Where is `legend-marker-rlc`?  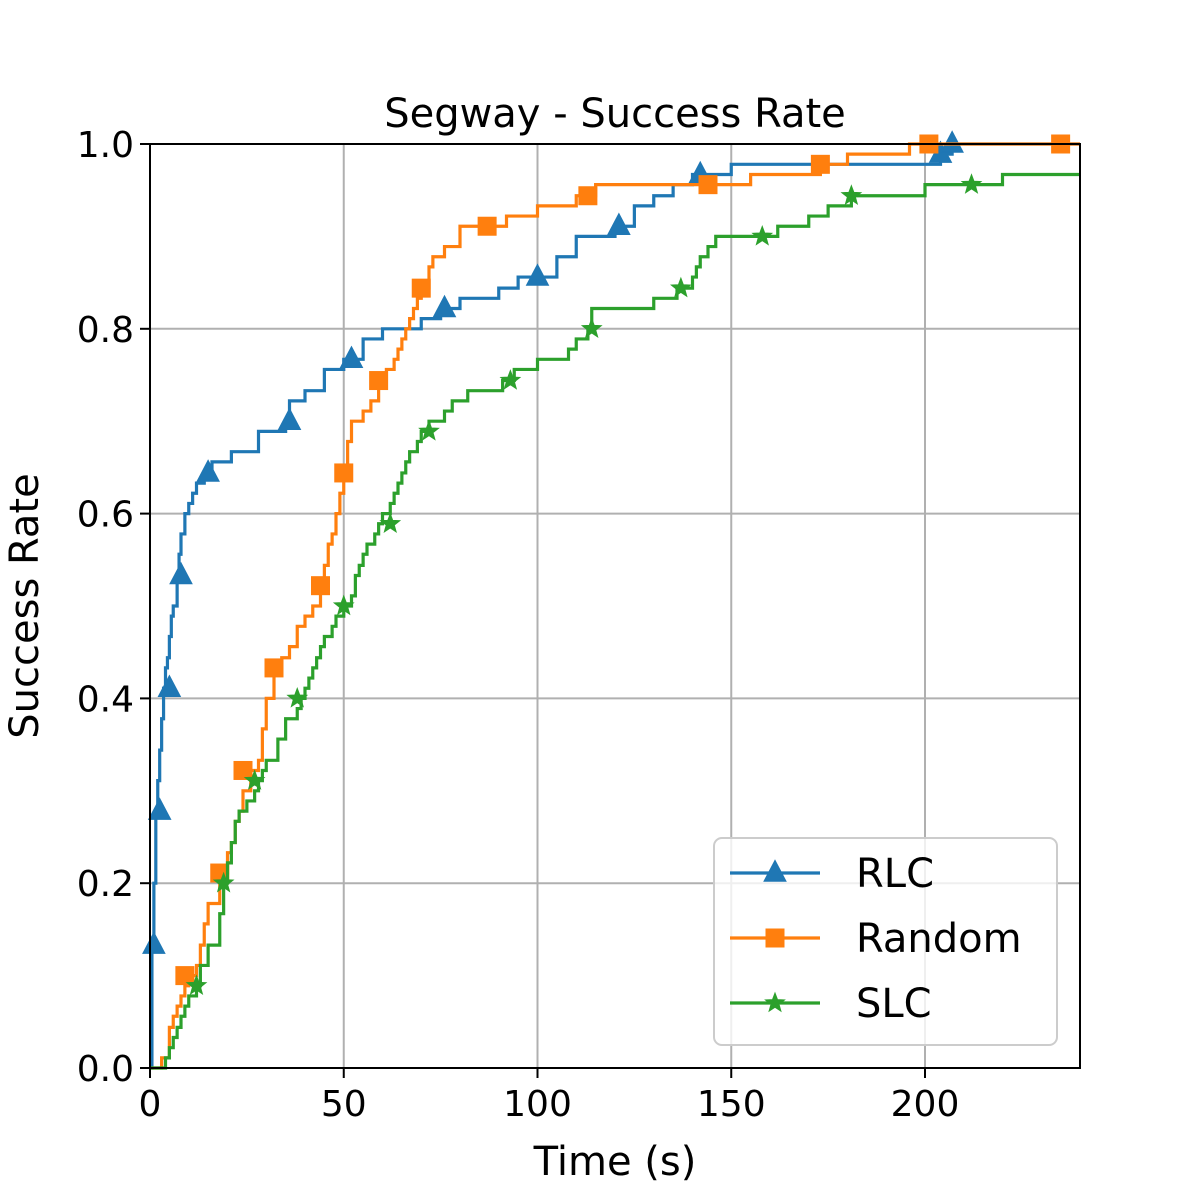
legend-marker-rlc is located at coordinates (775, 870).